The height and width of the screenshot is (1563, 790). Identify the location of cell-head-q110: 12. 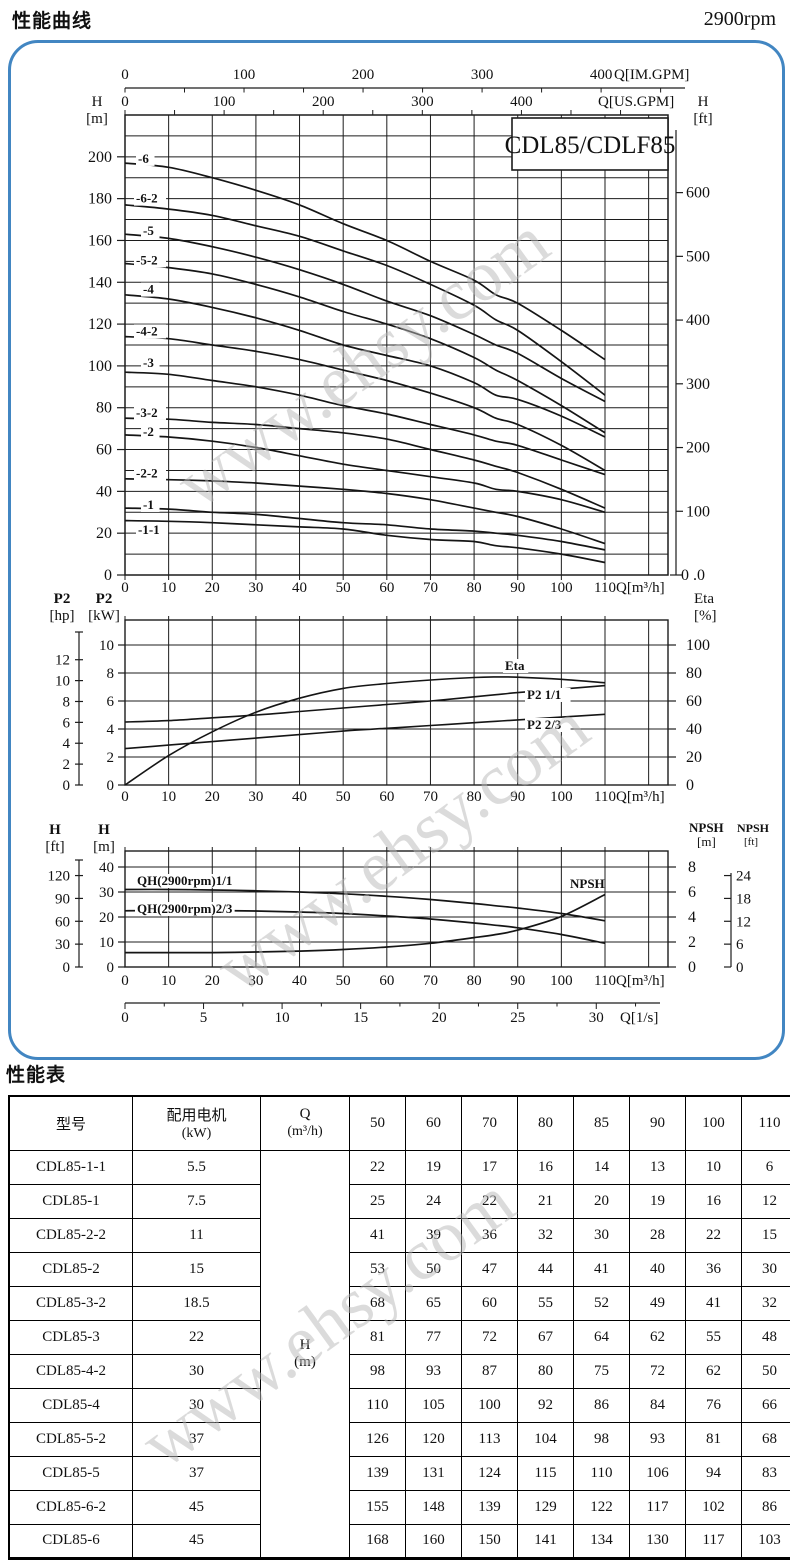
(765, 1201).